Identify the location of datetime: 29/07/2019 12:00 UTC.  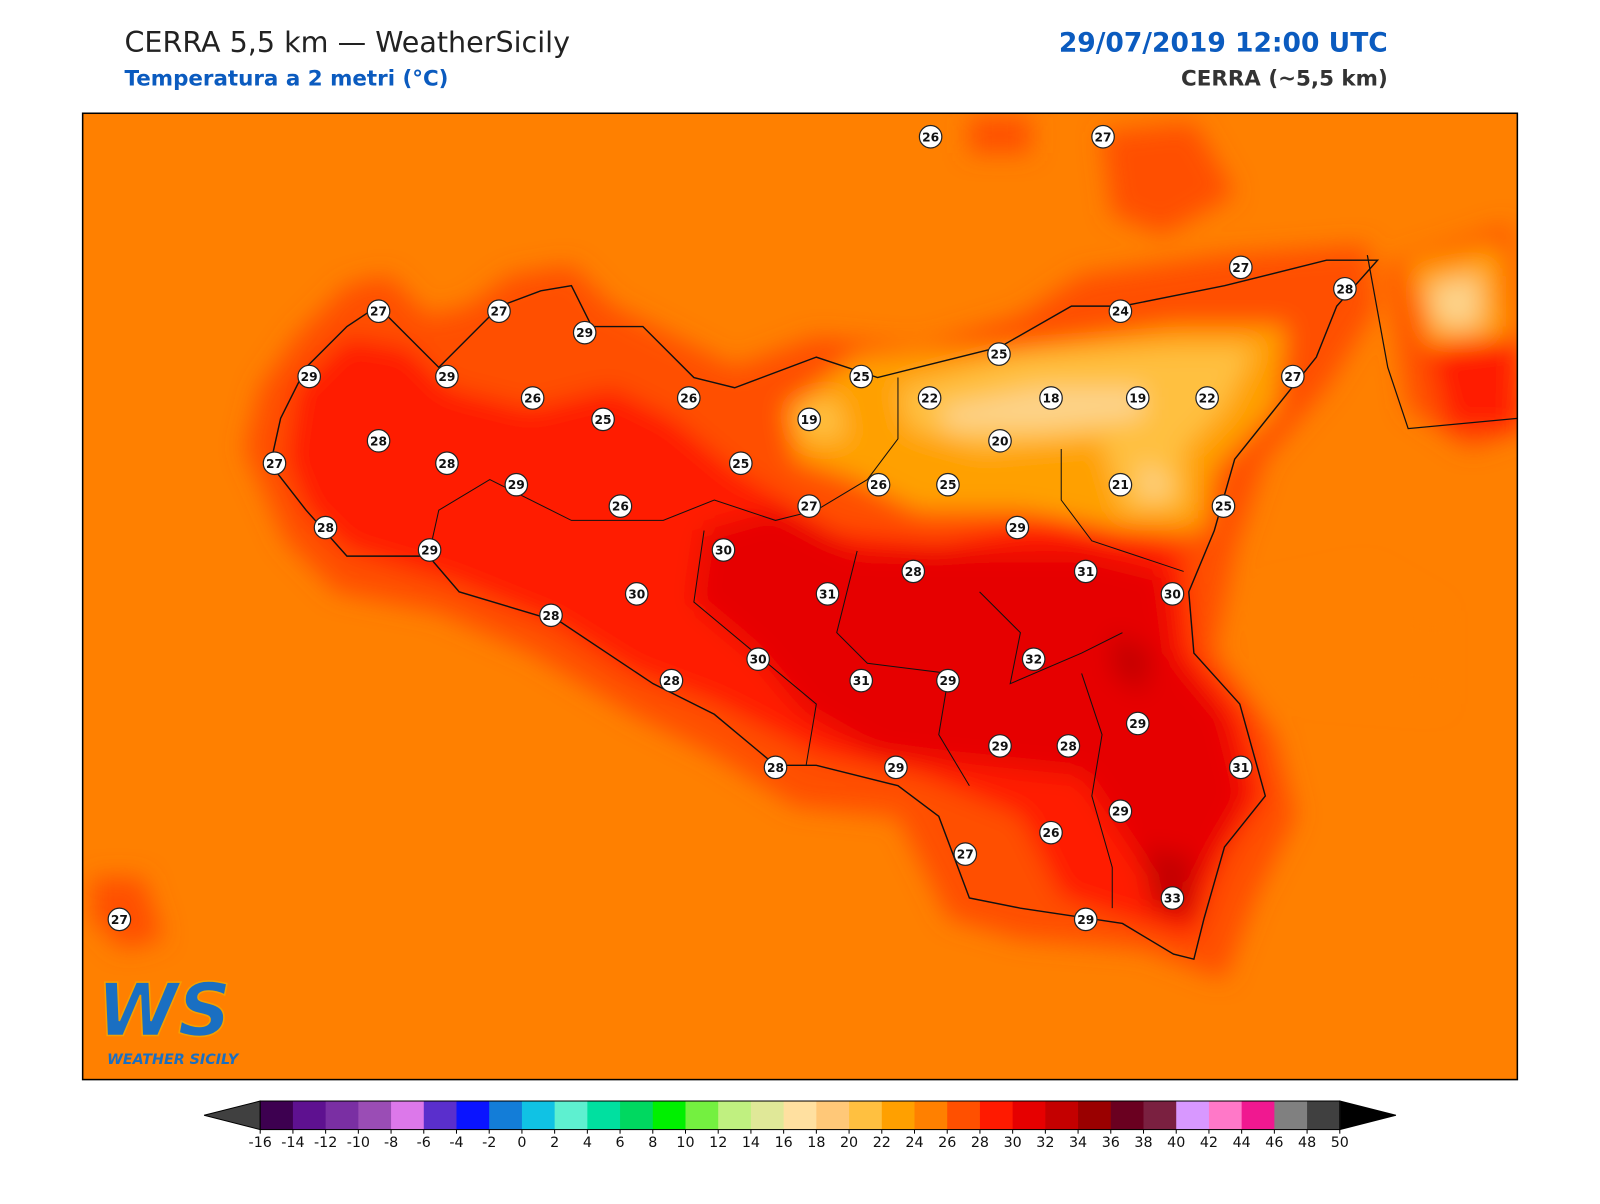
(1223, 42).